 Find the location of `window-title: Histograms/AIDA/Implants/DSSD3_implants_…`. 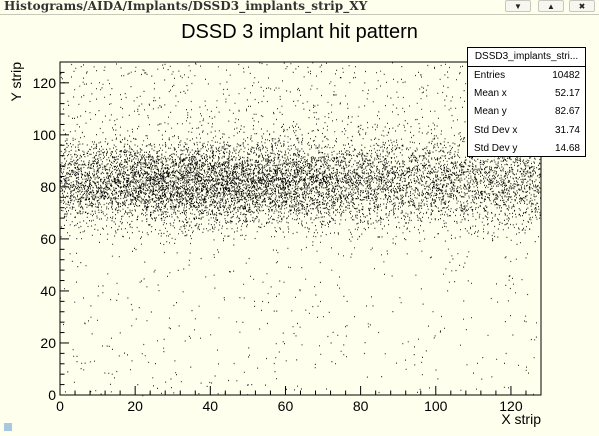

window-title: Histograms/AIDA/Implants/DSSD3_implants_… is located at coordinates (186, 6).